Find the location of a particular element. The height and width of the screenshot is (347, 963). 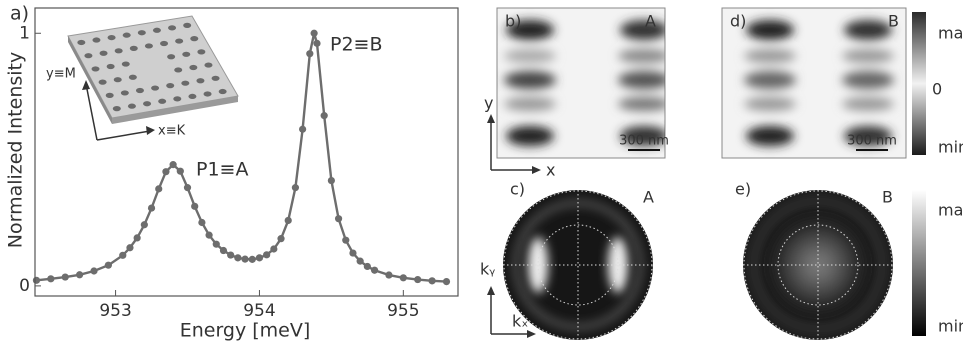

kspace-e-pattern is located at coordinates (818, 265).